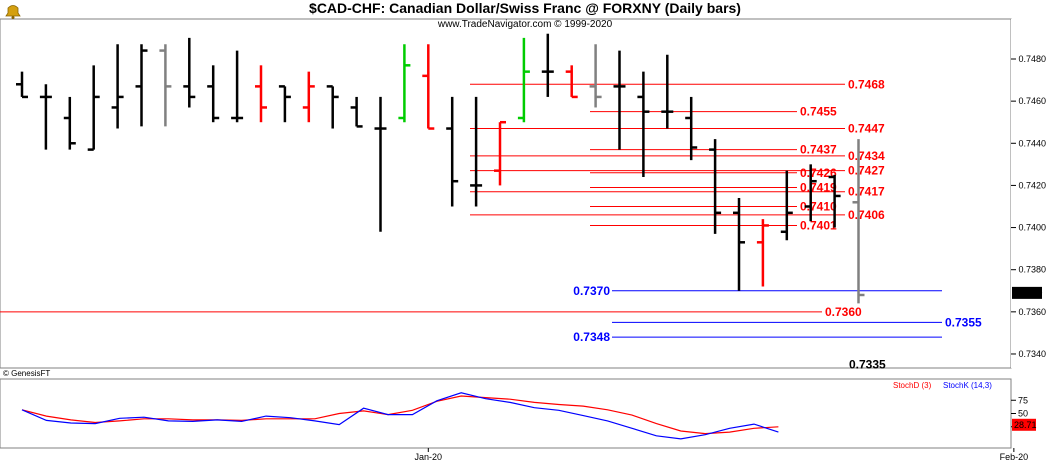 The image size is (1050, 464). I want to click on price-tick-label: 0.7380, so click(1032, 270).